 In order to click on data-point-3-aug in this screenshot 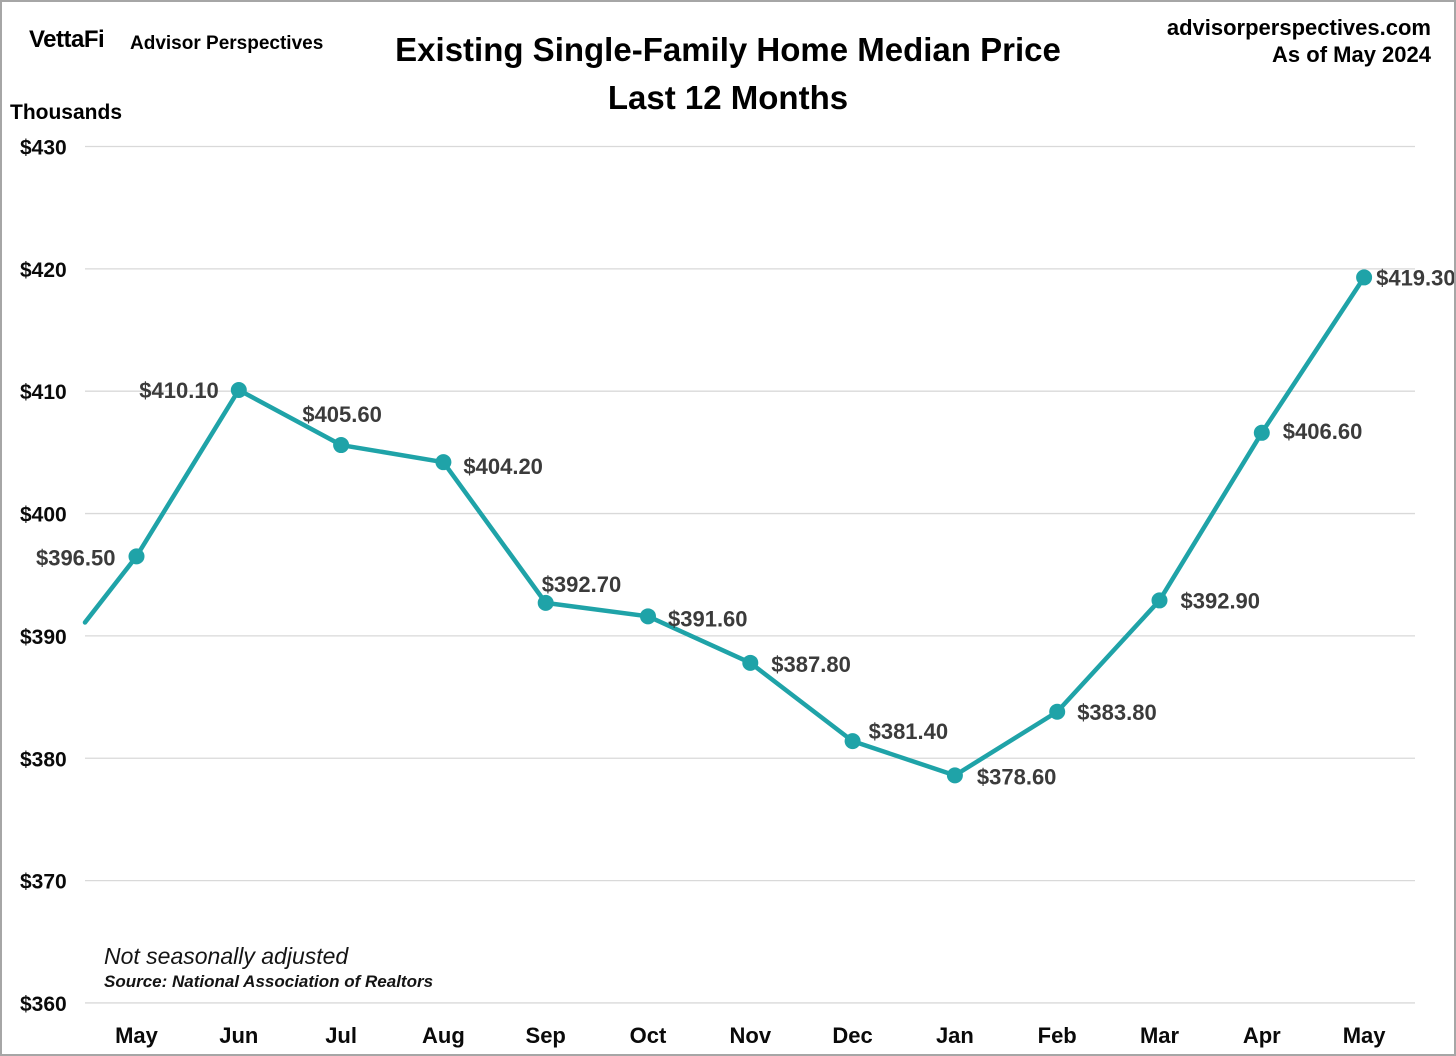, I will do `click(443, 462)`.